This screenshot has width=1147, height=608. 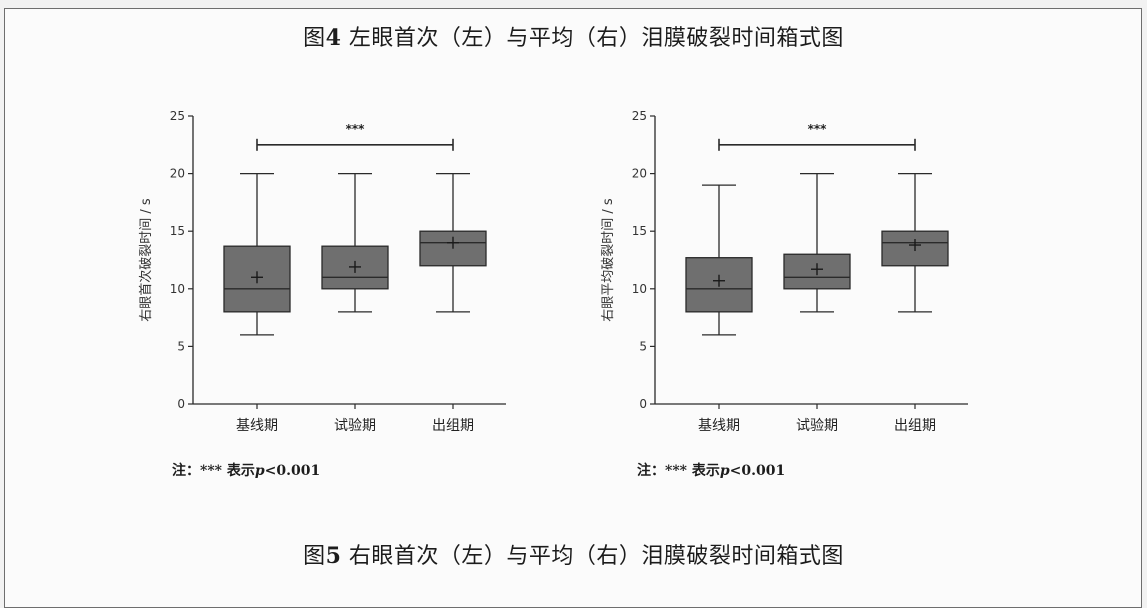 I want to click on note-right: 注：*** 表示p<0.001, so click(x=711, y=470).